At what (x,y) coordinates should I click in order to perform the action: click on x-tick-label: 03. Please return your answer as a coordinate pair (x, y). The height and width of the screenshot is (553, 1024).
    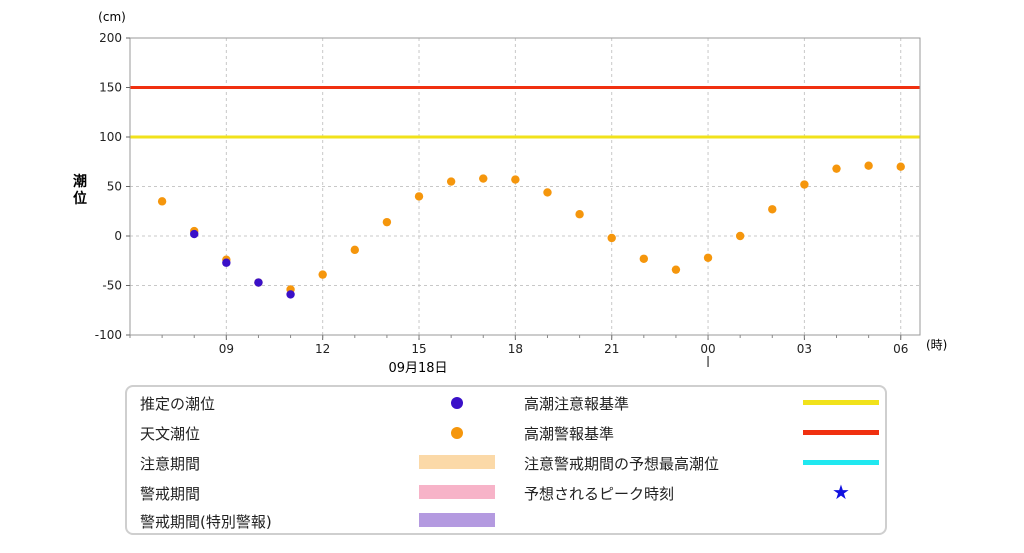
    Looking at the image, I should click on (804, 349).